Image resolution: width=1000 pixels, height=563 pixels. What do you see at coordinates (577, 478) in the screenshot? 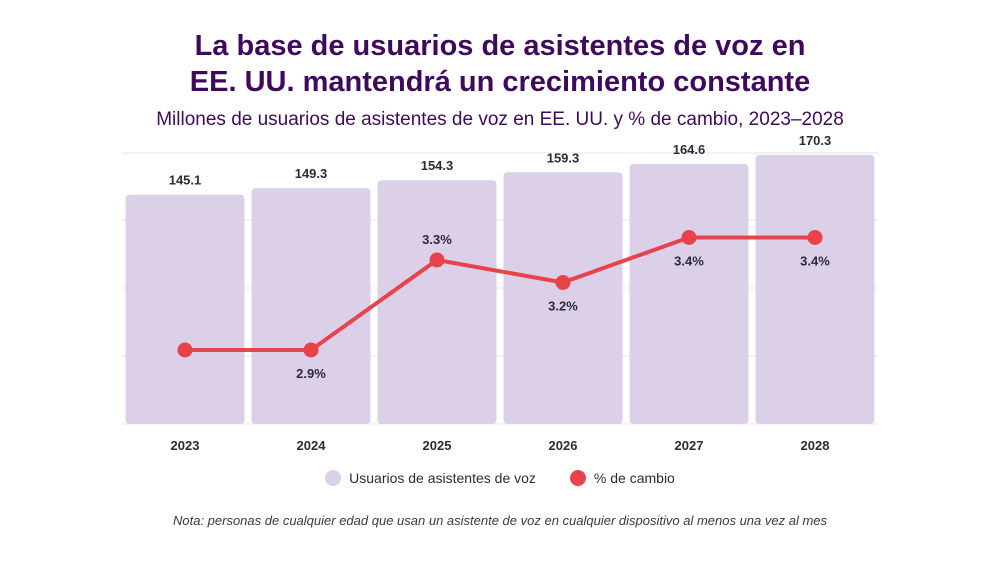
I see `legend-swatch-change` at bounding box center [577, 478].